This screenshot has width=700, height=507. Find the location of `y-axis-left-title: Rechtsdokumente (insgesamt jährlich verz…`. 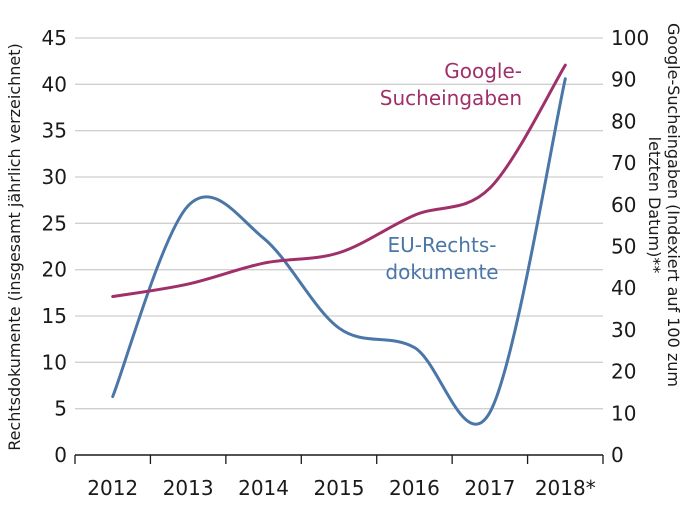

y-axis-left-title: Rechtsdokumente (insgesamt jährlich verz… is located at coordinates (14, 247).